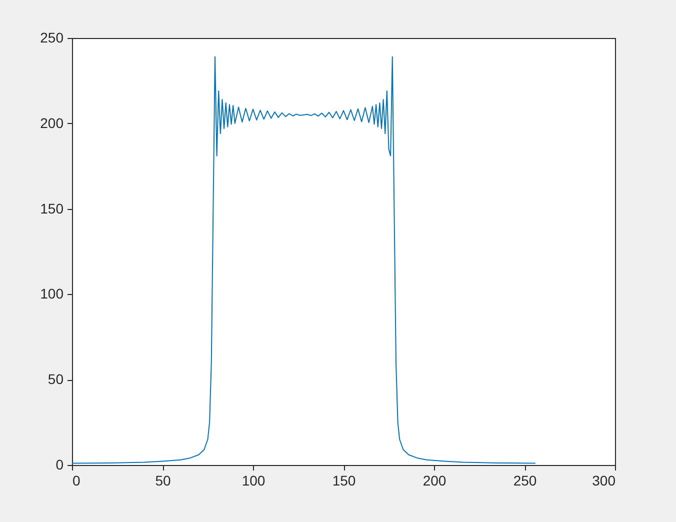  What do you see at coordinates (254, 480) in the screenshot?
I see `x-tick-label: 100` at bounding box center [254, 480].